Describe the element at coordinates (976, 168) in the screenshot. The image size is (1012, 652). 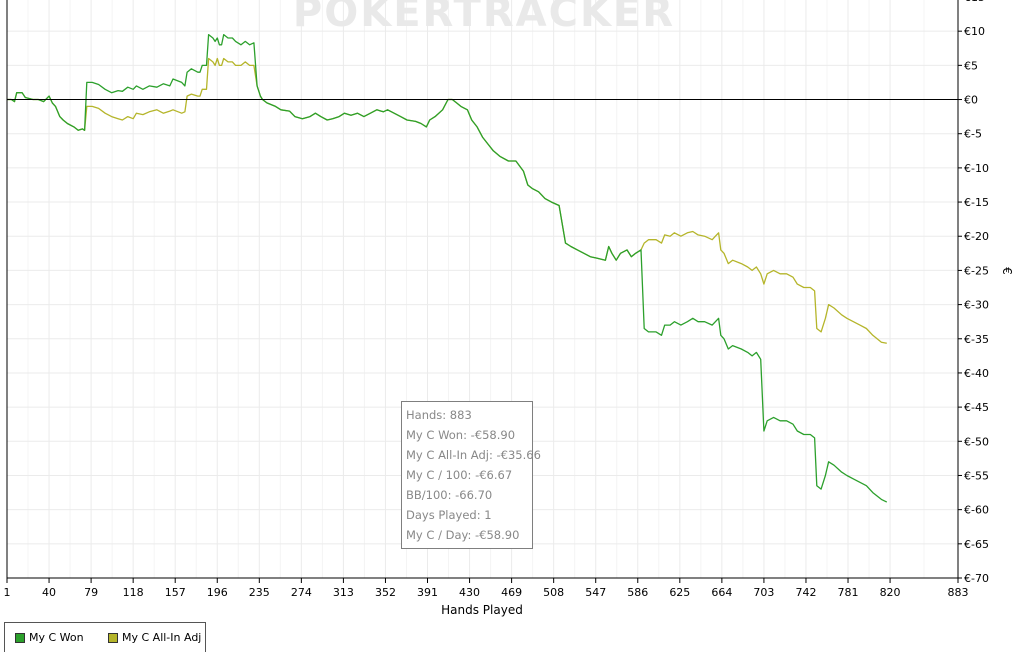
I see `y-tick-label-5: €-10` at that location.